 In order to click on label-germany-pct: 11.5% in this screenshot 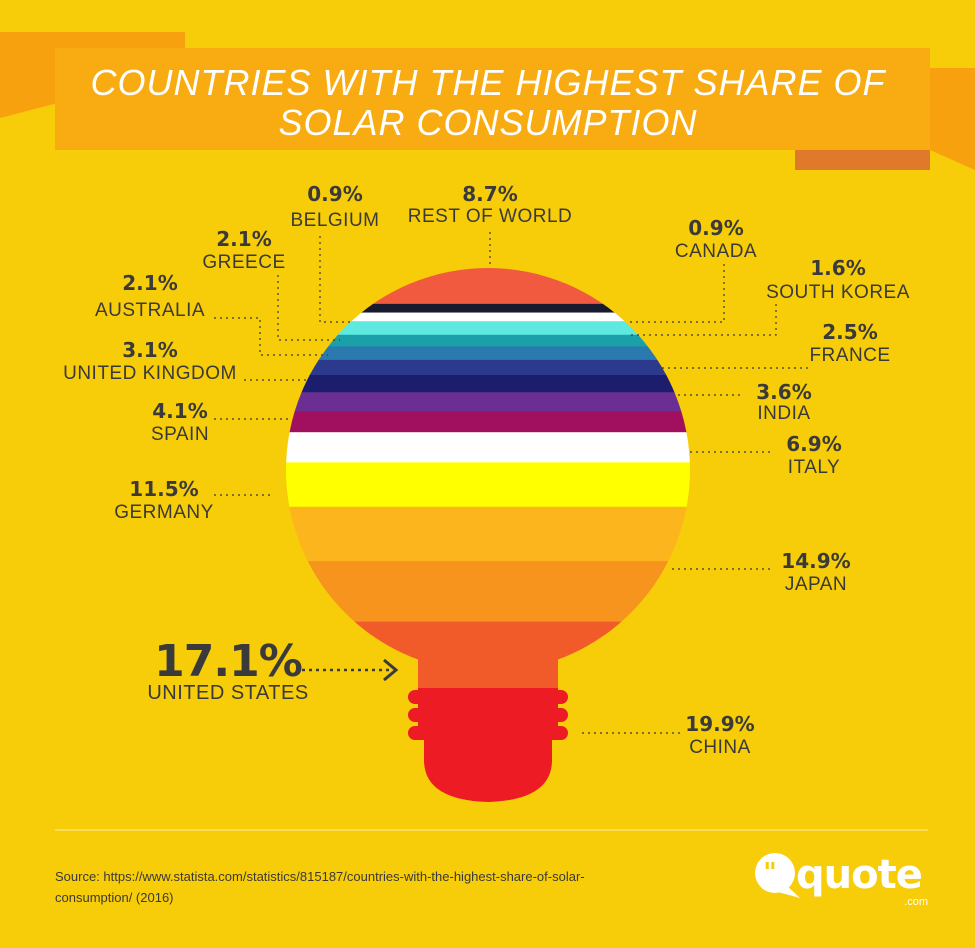, I will do `click(163, 489)`.